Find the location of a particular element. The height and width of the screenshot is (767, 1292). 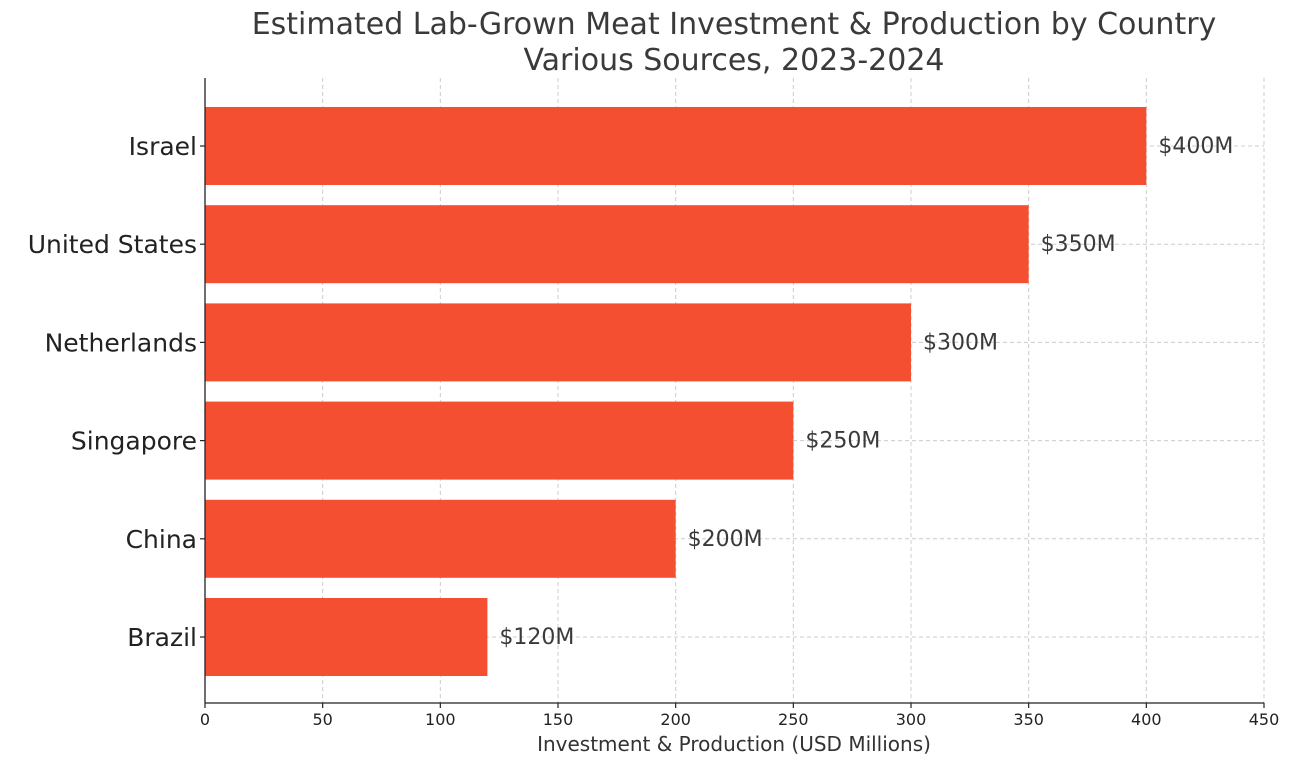

data-label: $300M is located at coordinates (960, 342).